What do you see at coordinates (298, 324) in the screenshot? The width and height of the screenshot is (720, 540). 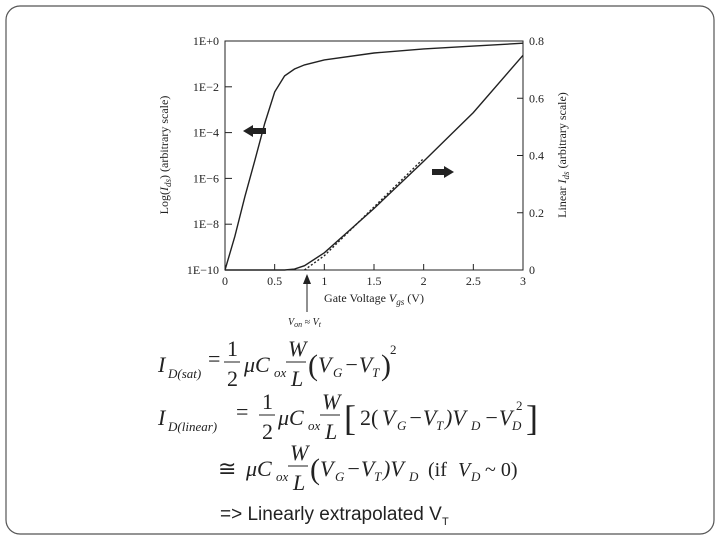 I see `annotation-part: on` at bounding box center [298, 324].